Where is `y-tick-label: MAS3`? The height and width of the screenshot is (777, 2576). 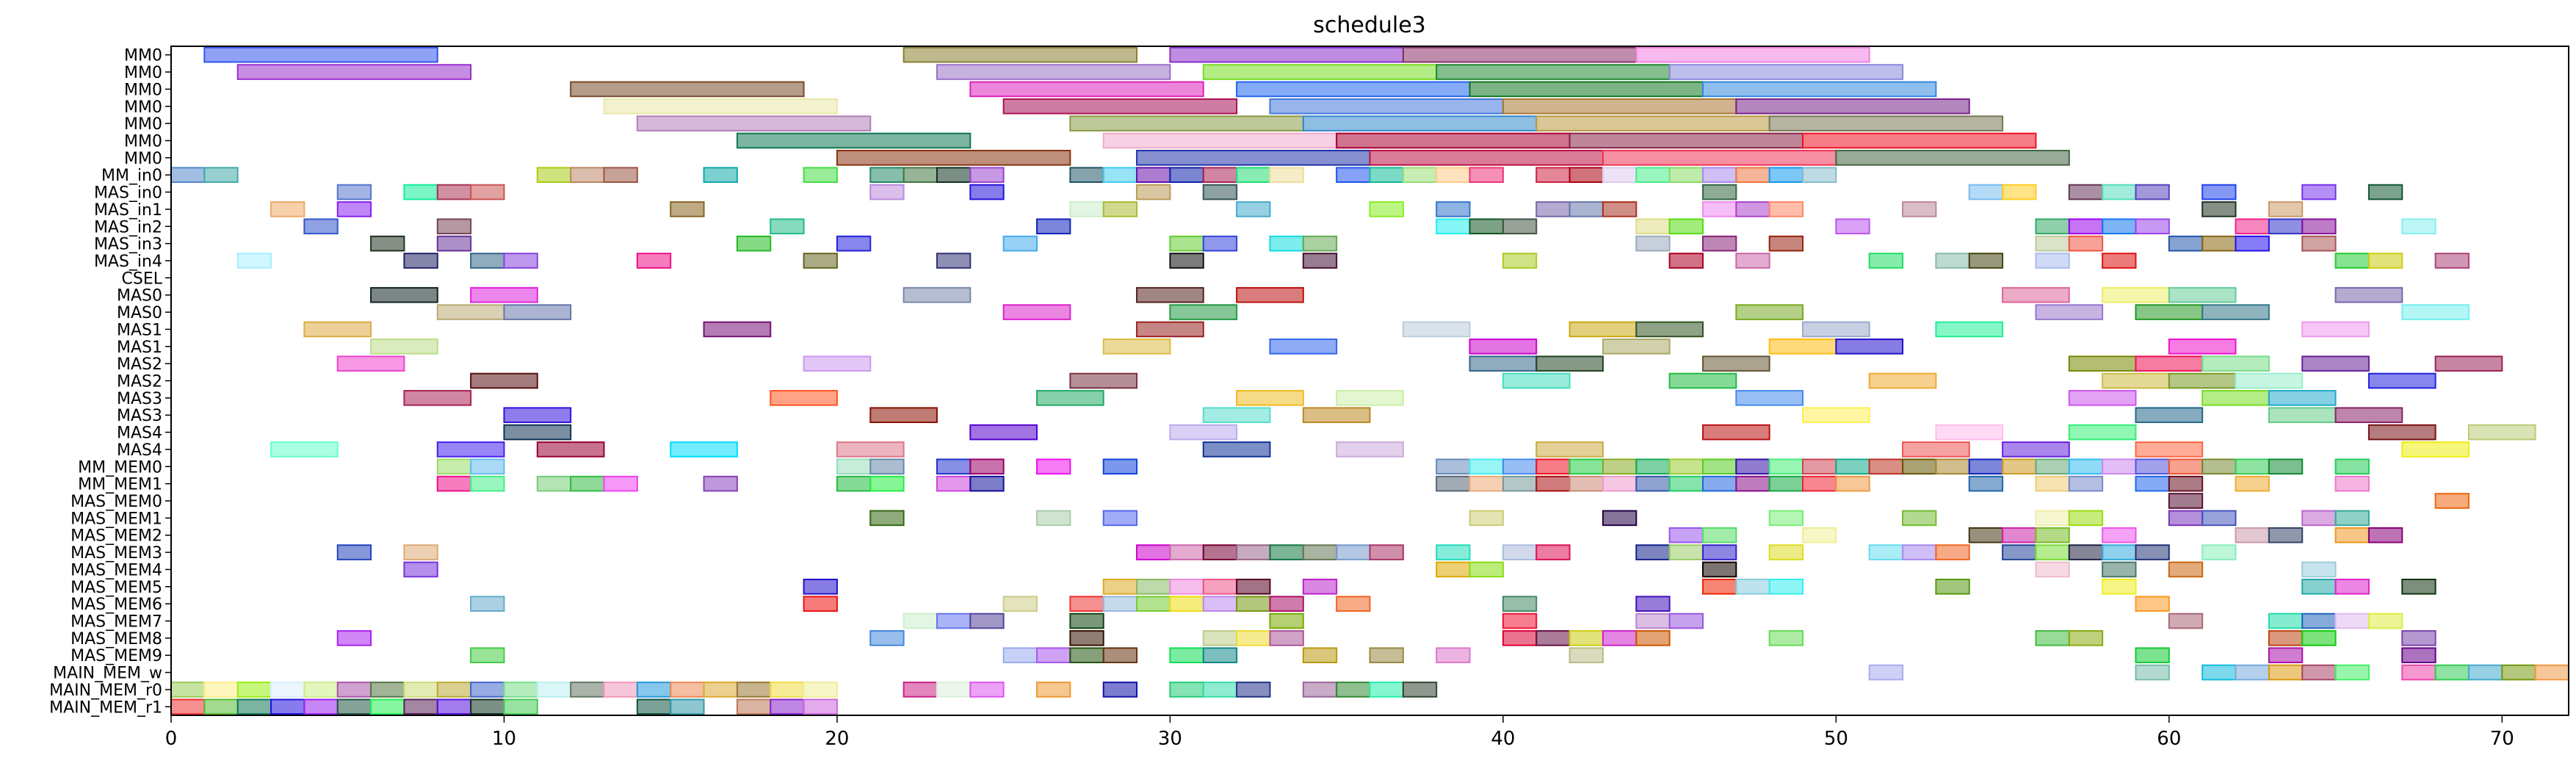 y-tick-label: MAS3 is located at coordinates (139, 416).